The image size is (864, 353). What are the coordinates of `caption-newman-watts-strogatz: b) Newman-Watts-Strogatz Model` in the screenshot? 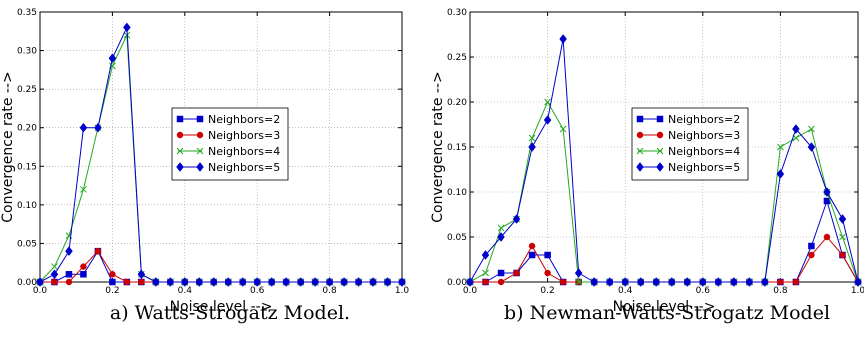 It's located at (667, 313).